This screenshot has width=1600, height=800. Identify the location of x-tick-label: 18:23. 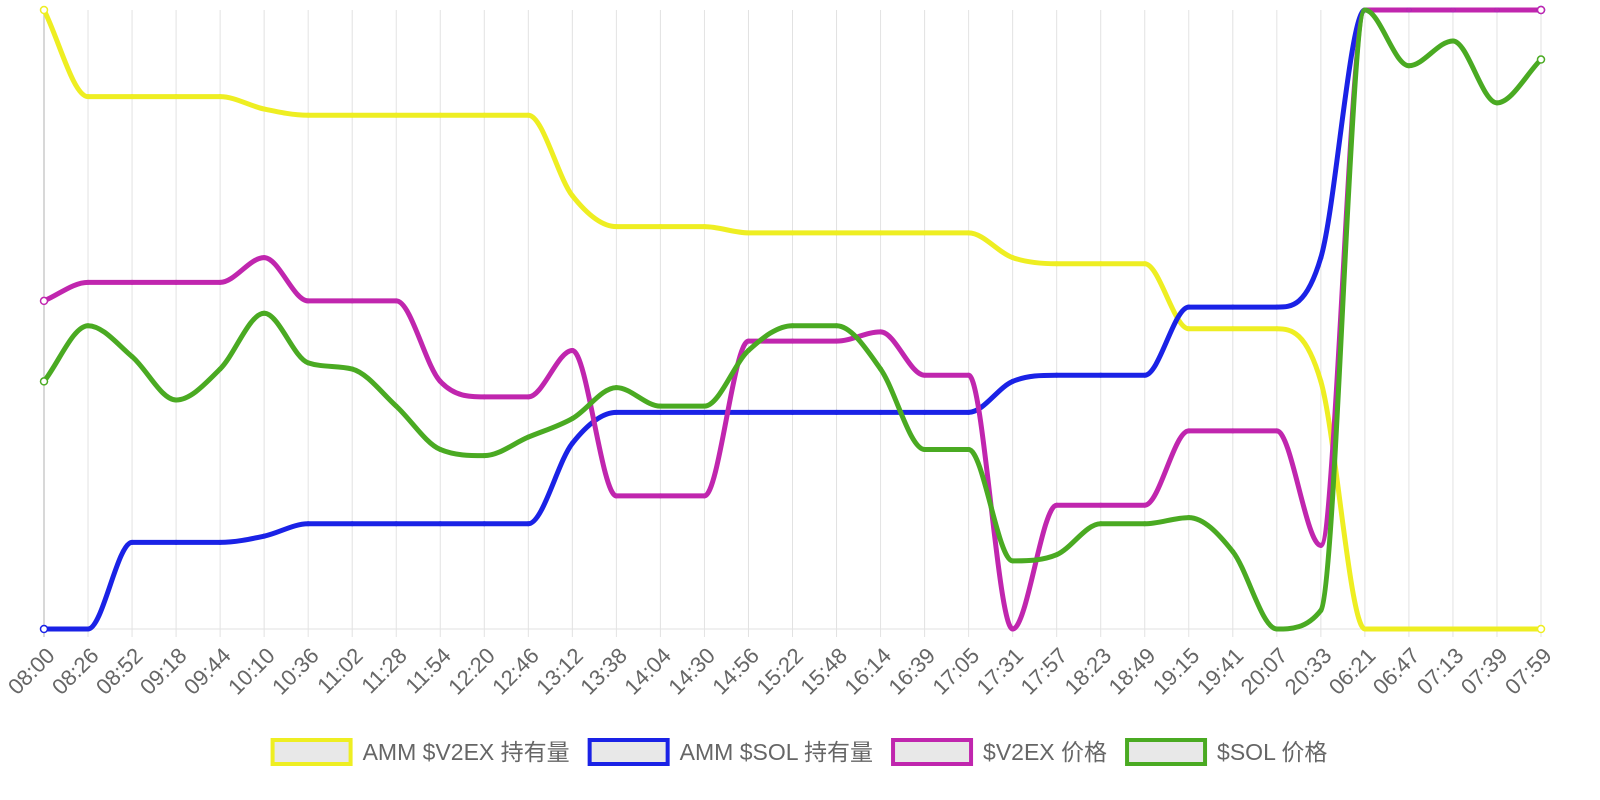
(1088, 671).